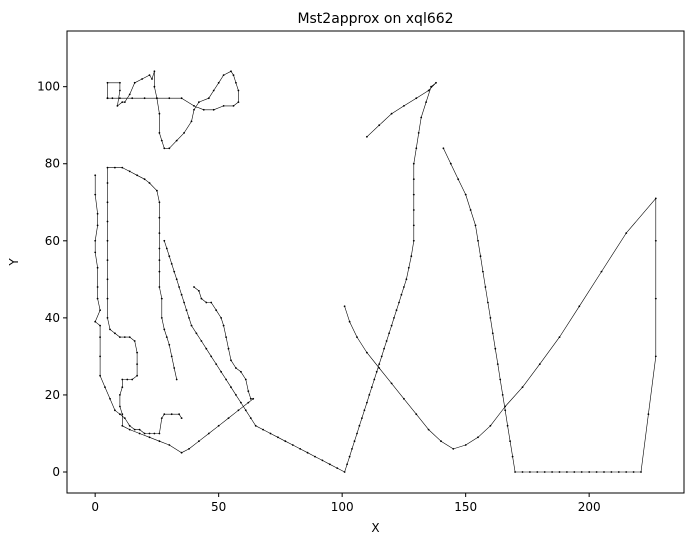 This screenshot has height=547, width=695. What do you see at coordinates (52, 241) in the screenshot?
I see `y-tick-label: 60` at bounding box center [52, 241].